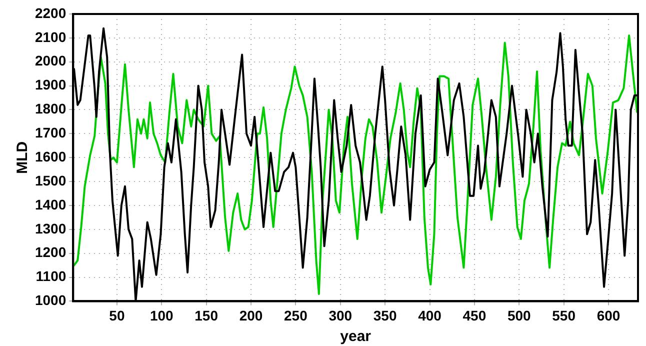 The height and width of the screenshot is (346, 646). What do you see at coordinates (50, 156) in the screenshot?
I see `y-tick-label: 1600` at bounding box center [50, 156].